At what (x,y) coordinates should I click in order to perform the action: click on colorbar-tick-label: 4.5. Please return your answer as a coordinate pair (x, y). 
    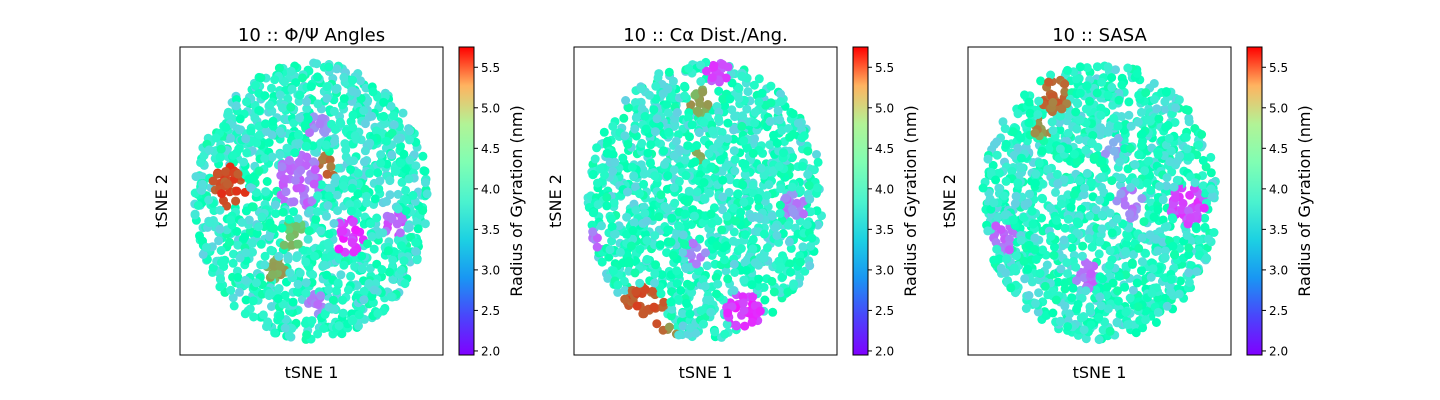
    Looking at the image, I should click on (490, 149).